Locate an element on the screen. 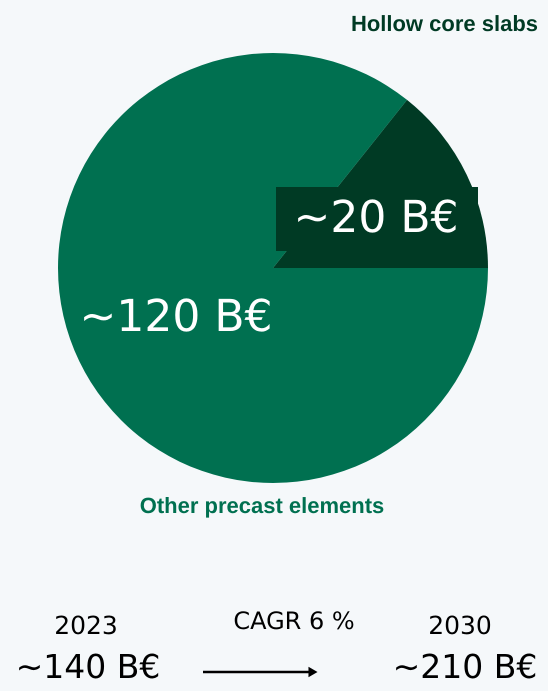 The width and height of the screenshot is (548, 691). data-label: ~20 B€ is located at coordinates (376, 217).